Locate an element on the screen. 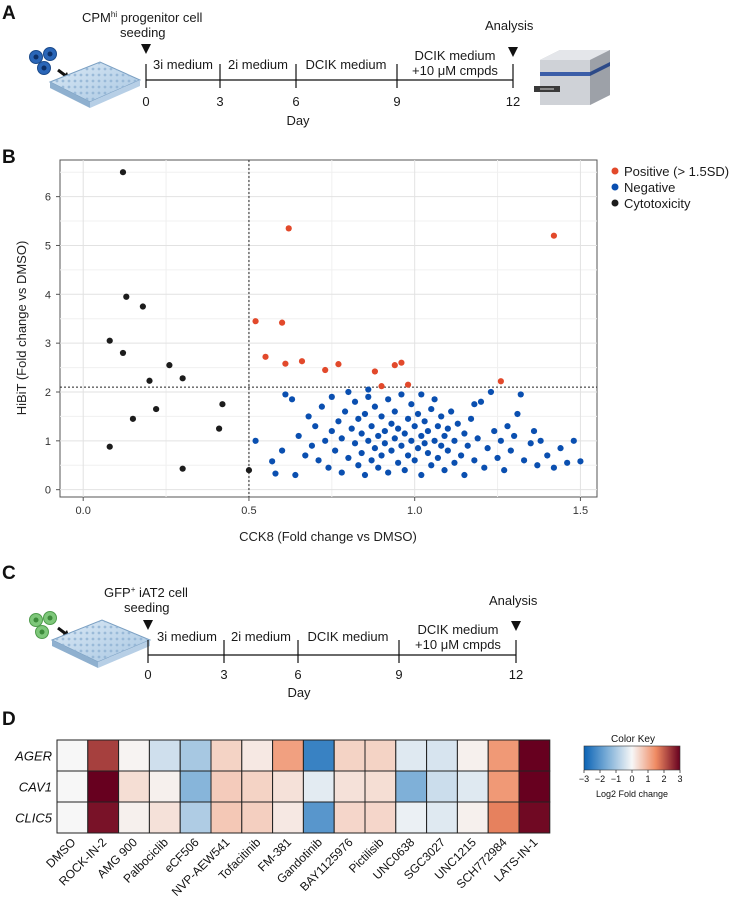  panel-a-seeding-line2: seeding is located at coordinates (143, 32).